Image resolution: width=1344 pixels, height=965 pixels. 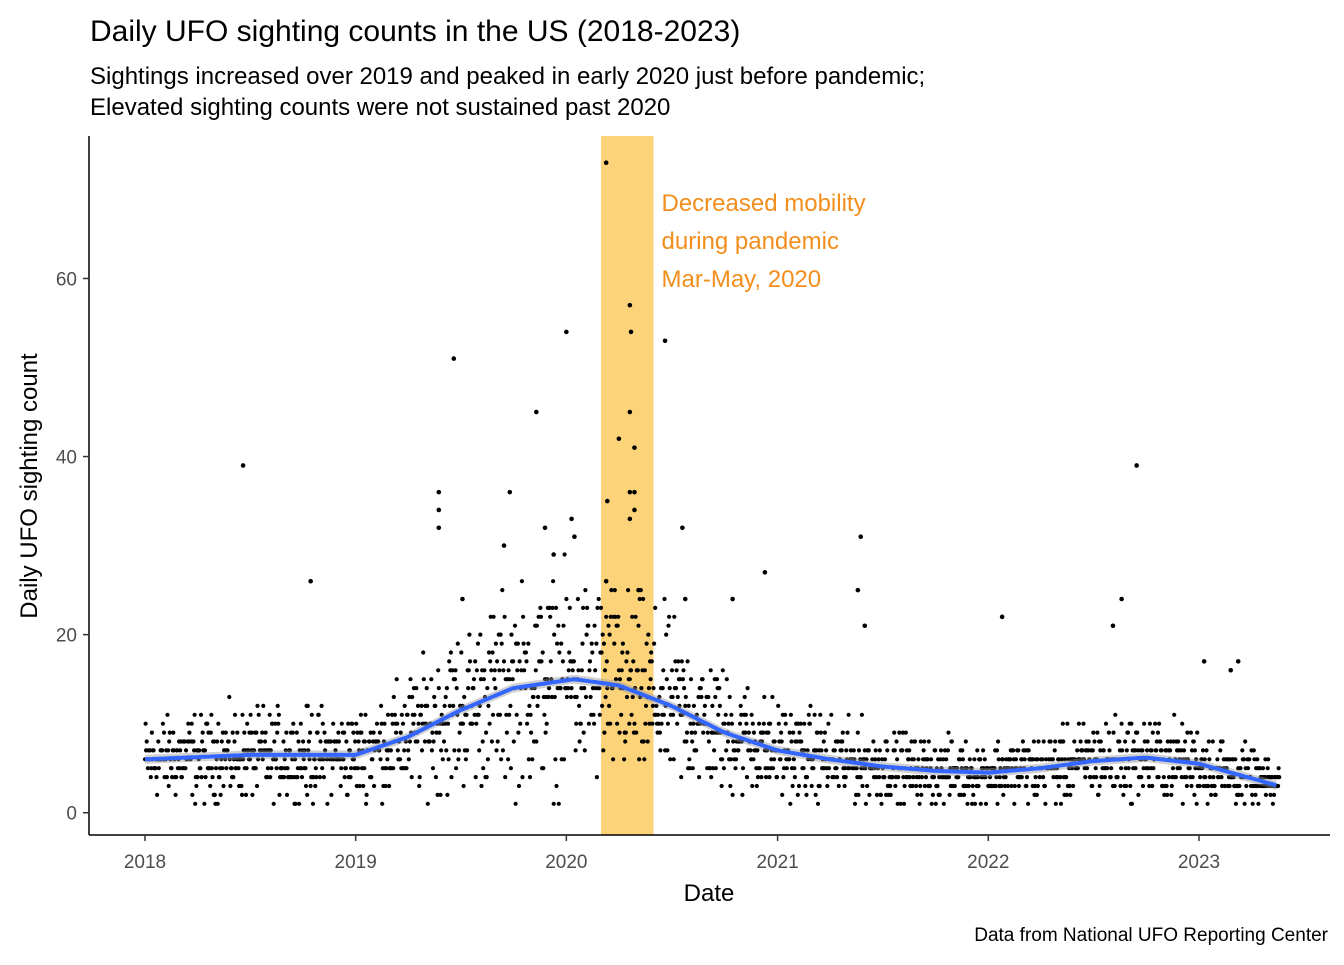 I want to click on y-tick-label: 20, so click(x=66, y=636).